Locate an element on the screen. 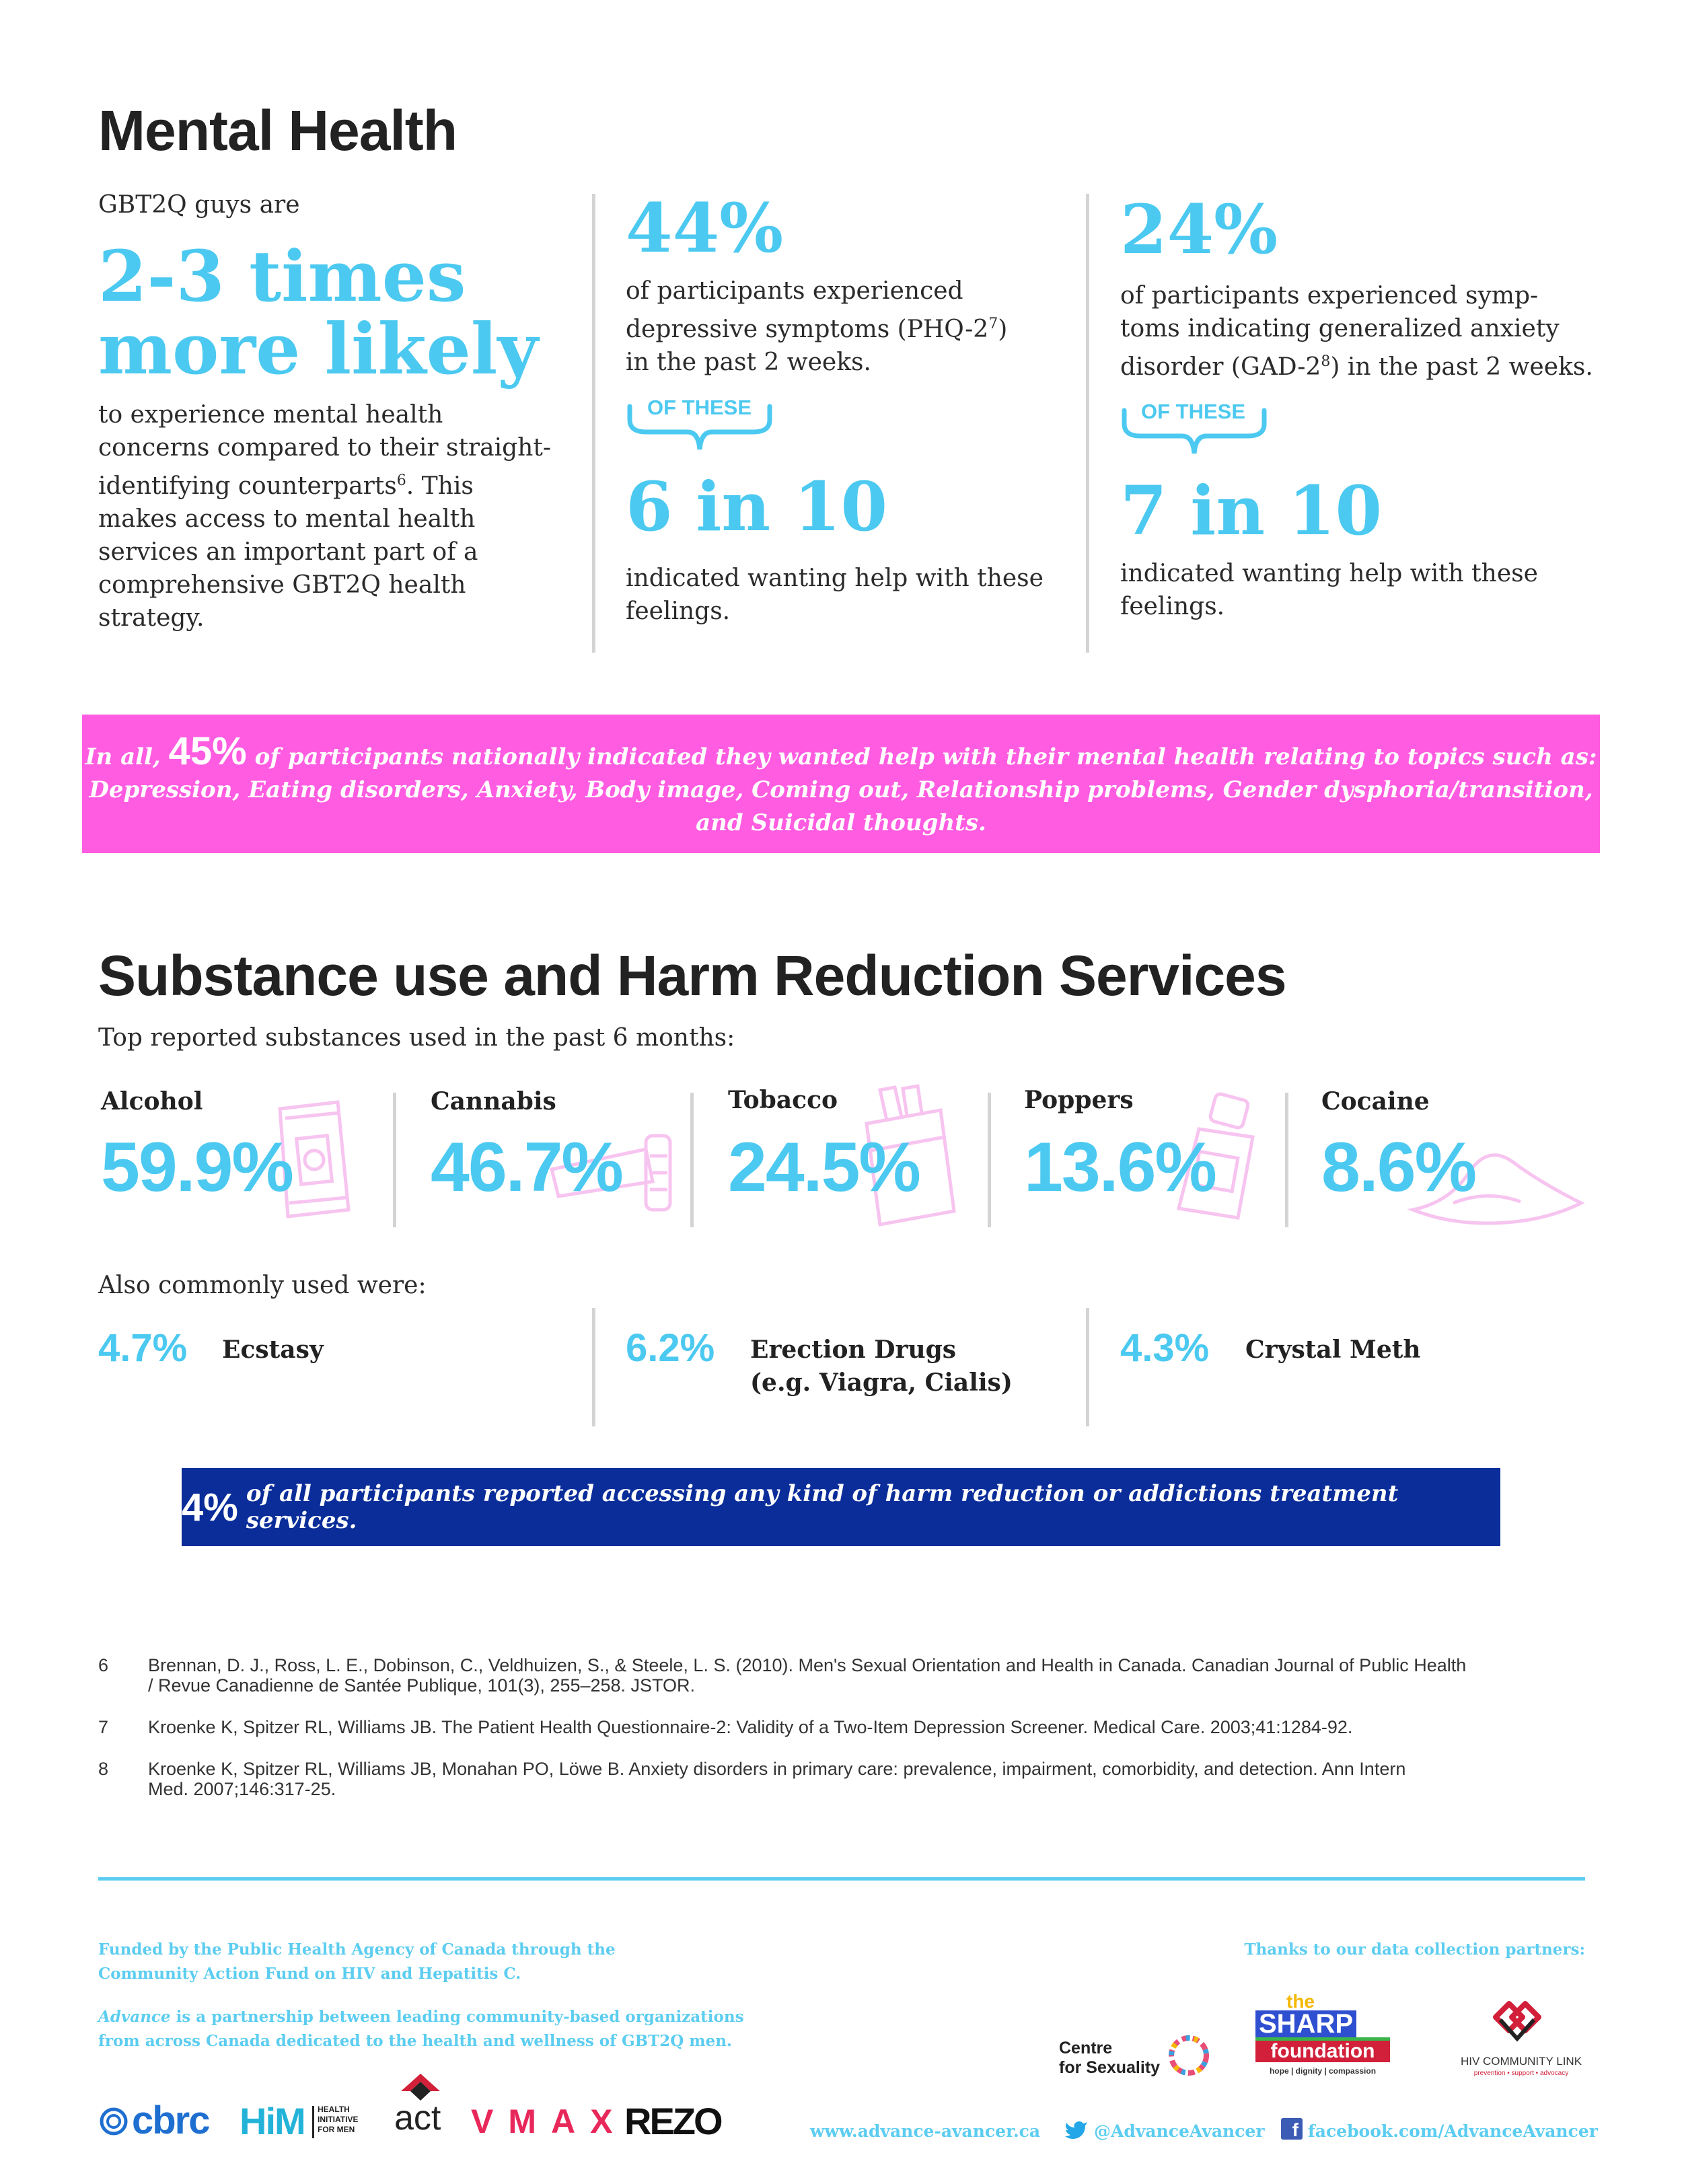 The width and height of the screenshot is (1682, 2184). cigarette-pack-icon is located at coordinates (910, 1155).